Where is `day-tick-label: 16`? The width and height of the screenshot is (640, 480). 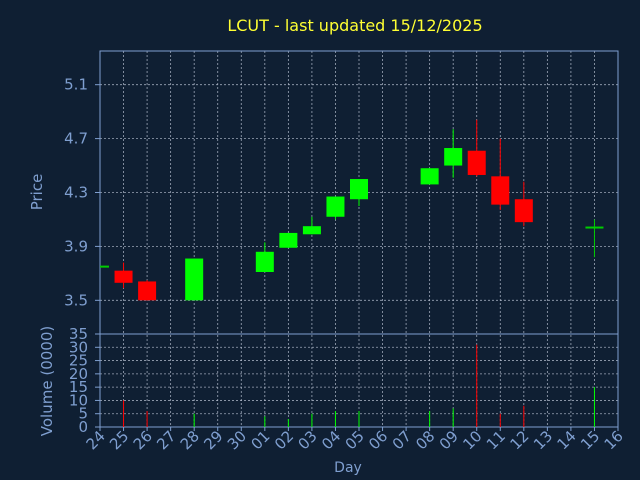 day-tick-label: 16 is located at coordinates (614, 440).